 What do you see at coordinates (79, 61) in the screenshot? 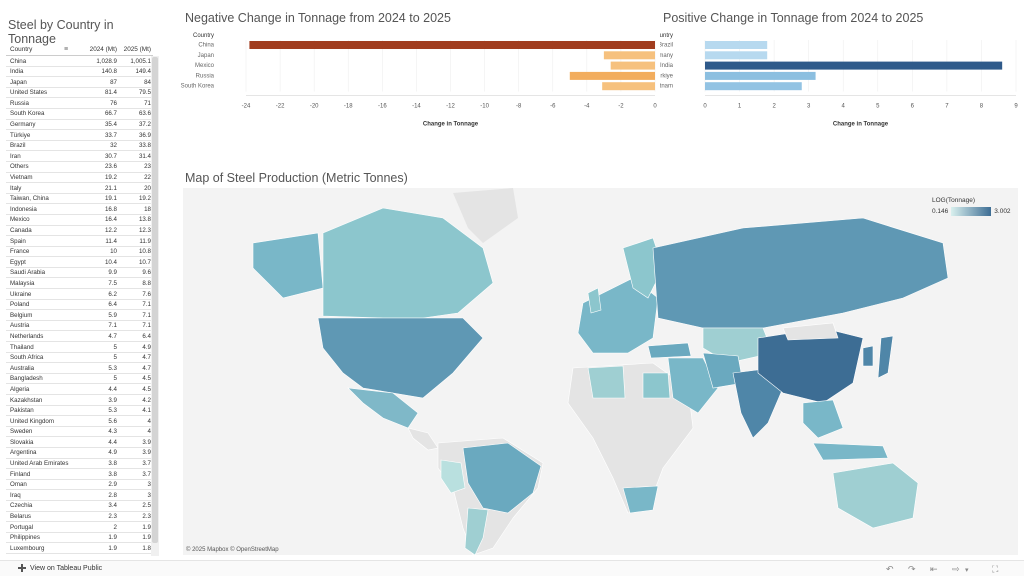
I see `table-row: China 1,028.9 1,005.1` at bounding box center [79, 61].